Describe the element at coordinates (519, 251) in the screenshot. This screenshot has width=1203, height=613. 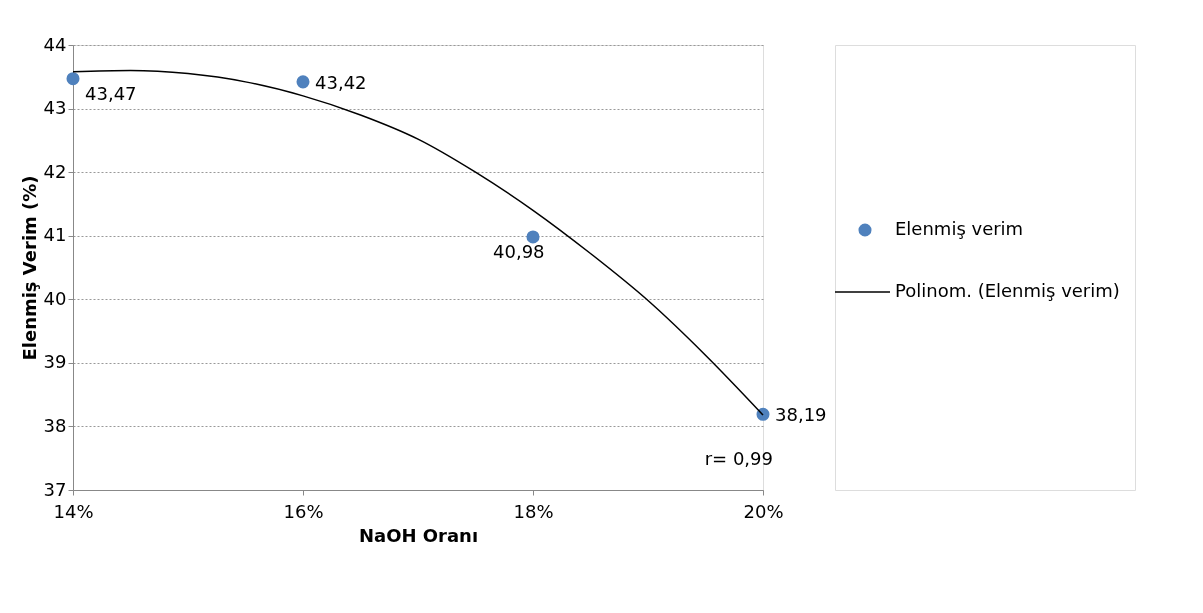
I see `data-label: 40,98` at that location.